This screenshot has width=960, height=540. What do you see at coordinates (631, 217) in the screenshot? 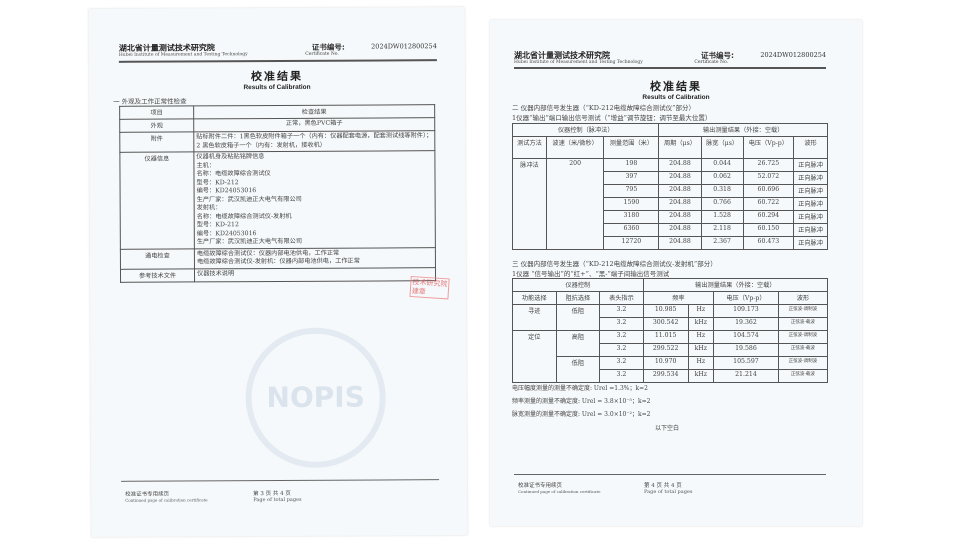
I see `table-cell: 3180` at bounding box center [631, 217].